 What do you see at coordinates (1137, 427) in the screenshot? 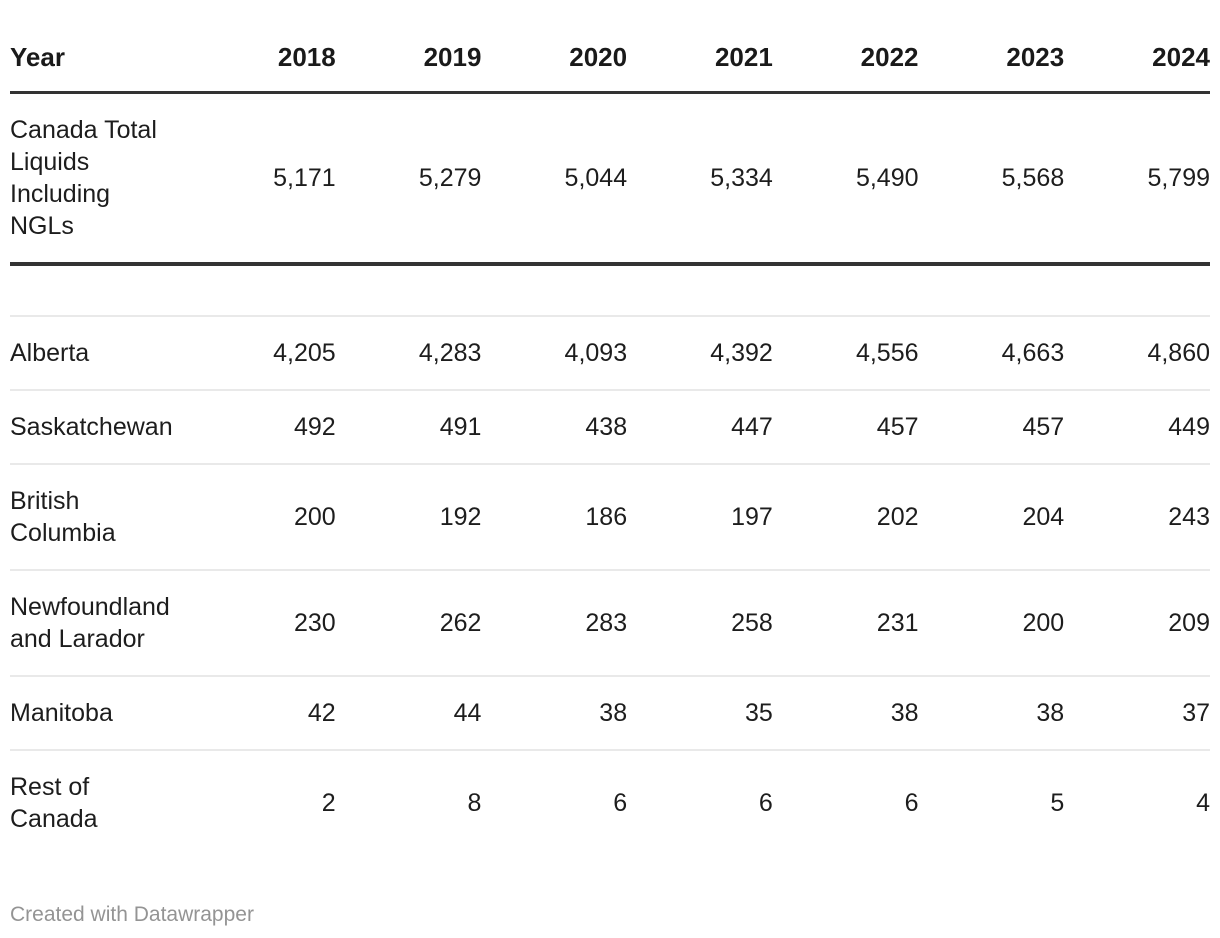
I see `value-cell: 449` at bounding box center [1137, 427].